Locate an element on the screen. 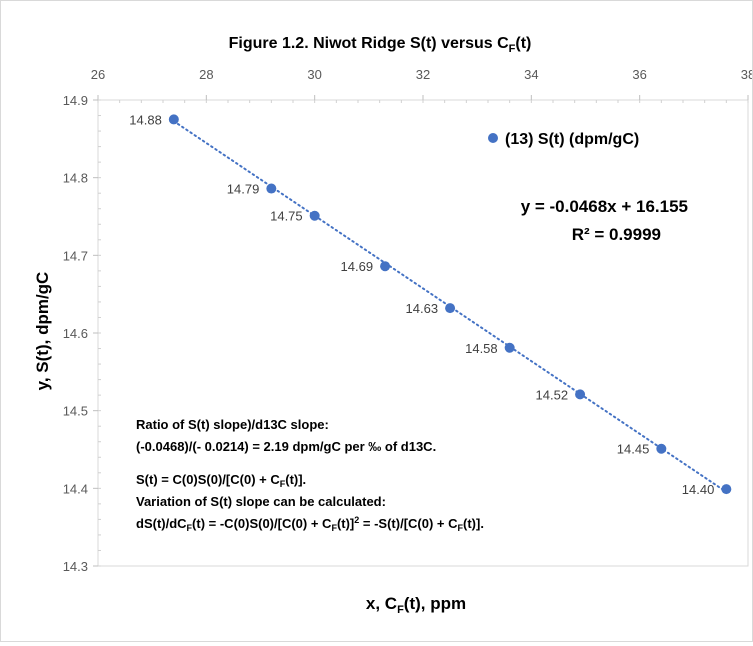  data-label: 14.63 is located at coordinates (422, 308).